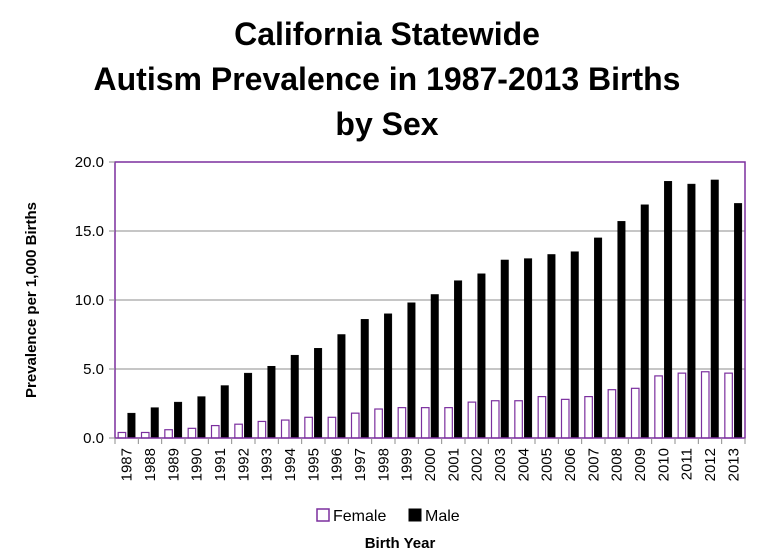  Describe the element at coordinates (355, 425) in the screenshot. I see `bar-female-1997` at that location.